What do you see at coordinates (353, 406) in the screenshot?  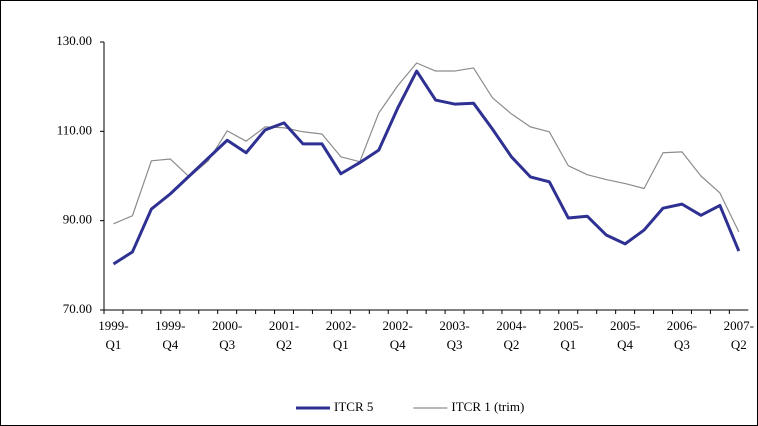 I see `legend-label: ITCR 5` at bounding box center [353, 406].